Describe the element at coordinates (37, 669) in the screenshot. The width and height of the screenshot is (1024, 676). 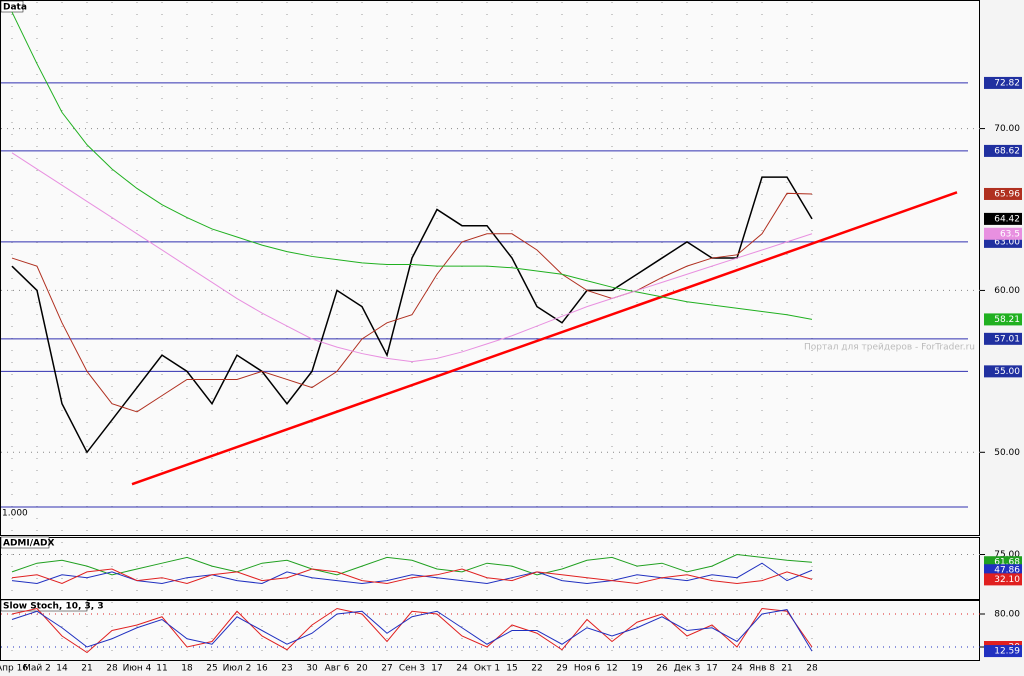
I see `x-tick-label: Май 2` at that location.